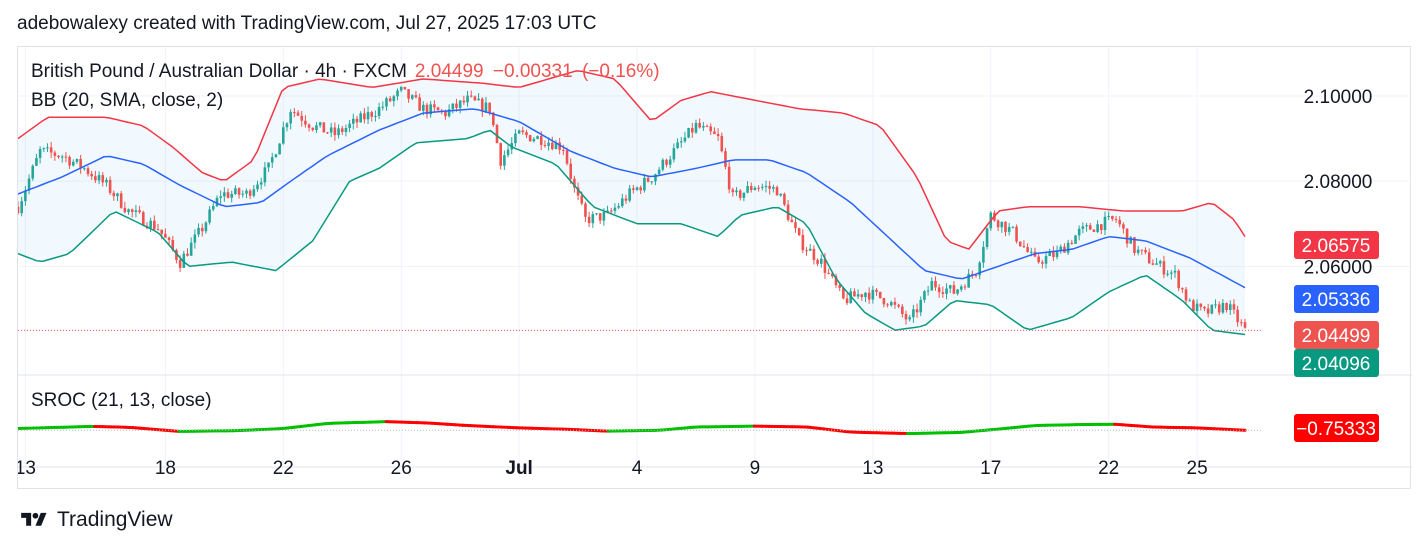 The width and height of the screenshot is (1428, 549). I want to click on x-axis-tick-label: 18, so click(165, 468).